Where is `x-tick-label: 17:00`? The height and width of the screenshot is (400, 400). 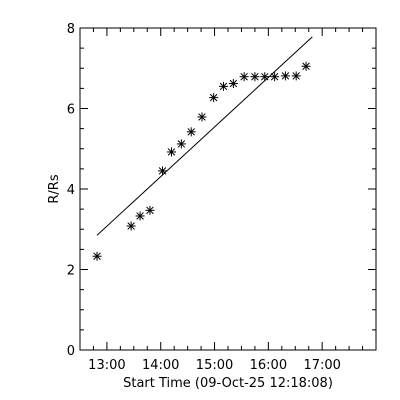
x-tick-label: 17:00 is located at coordinates (321, 365).